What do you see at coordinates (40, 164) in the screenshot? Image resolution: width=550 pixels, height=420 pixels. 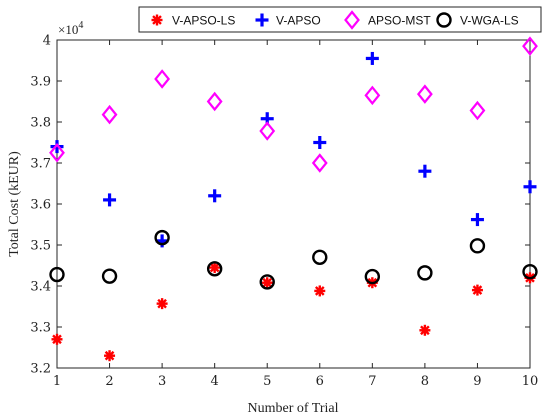 I see `y-tick-label: 3.7` at bounding box center [40, 164].